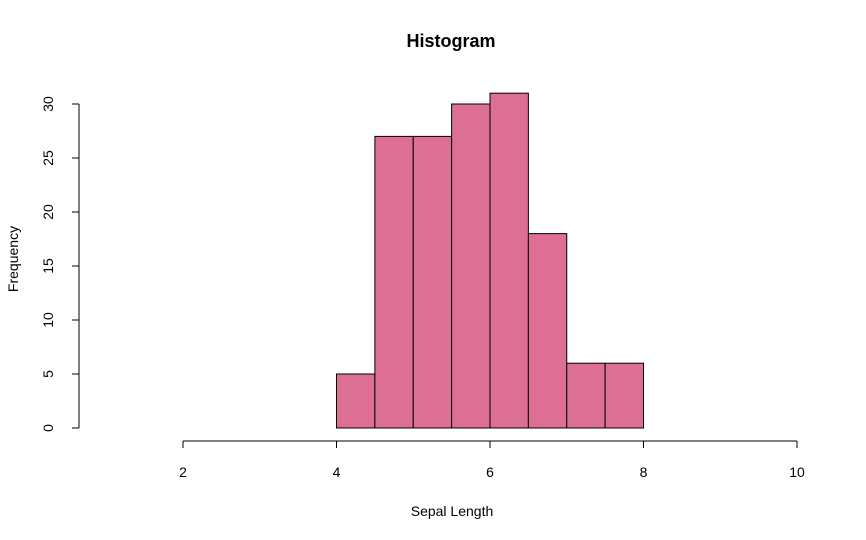 This screenshot has height=540, width=866. Describe the element at coordinates (48, 320) in the screenshot. I see `y-tick-label: 10` at that location.